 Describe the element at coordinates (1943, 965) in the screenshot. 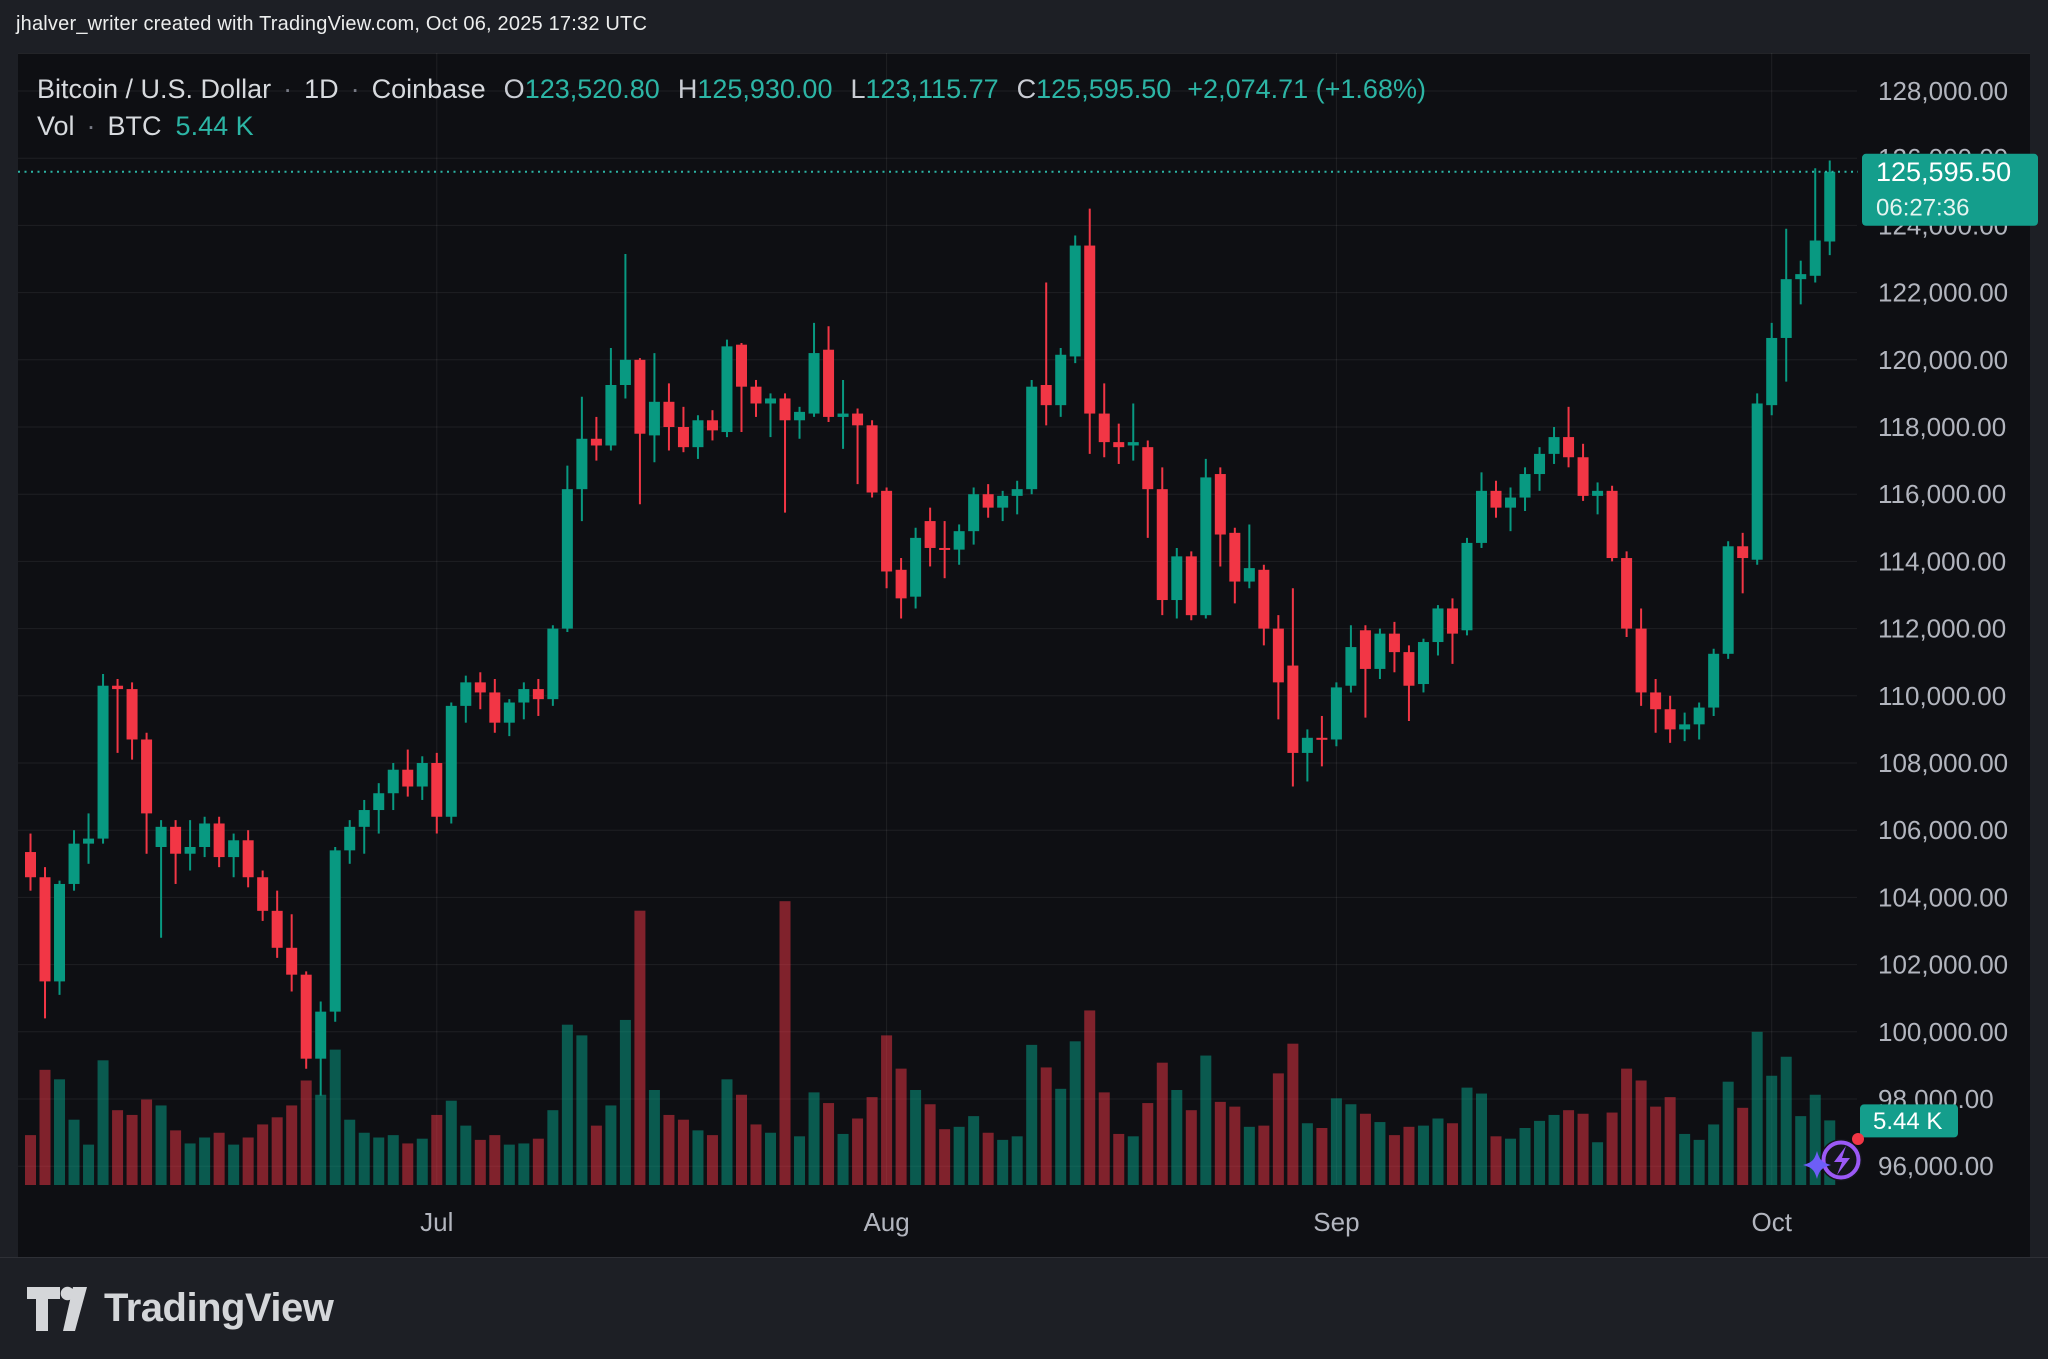

I see `price-tick-label: 102,000.00` at that location.